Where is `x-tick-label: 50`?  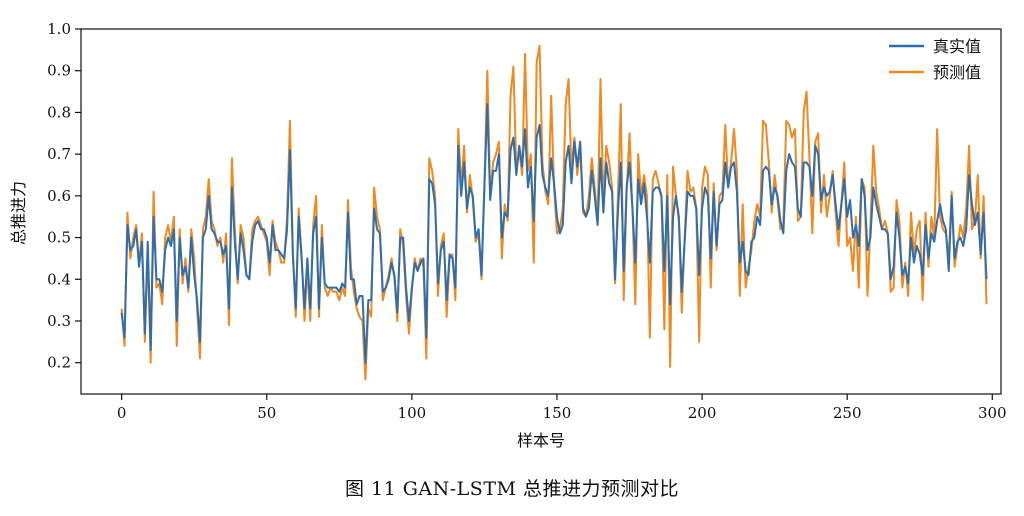 x-tick-label: 50 is located at coordinates (266, 413).